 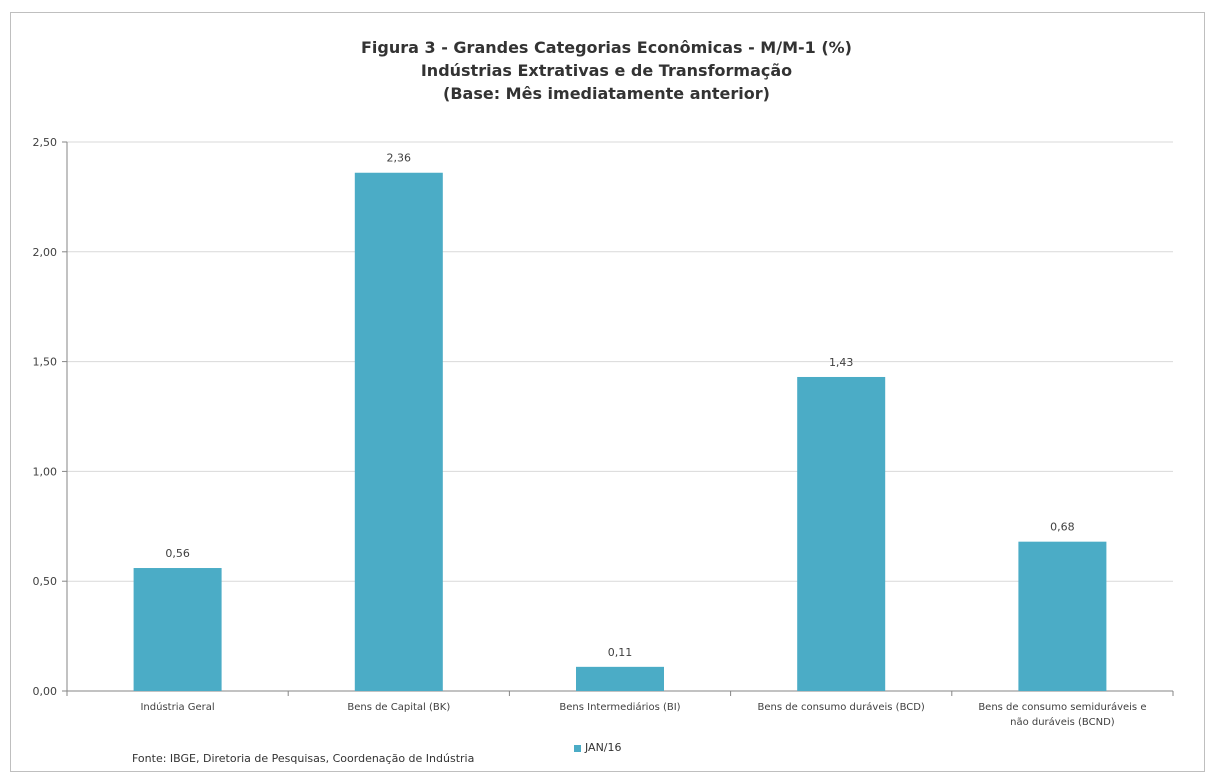 I want to click on x-tick-label-line: Bens Intermediários (BI), so click(x=619, y=707).